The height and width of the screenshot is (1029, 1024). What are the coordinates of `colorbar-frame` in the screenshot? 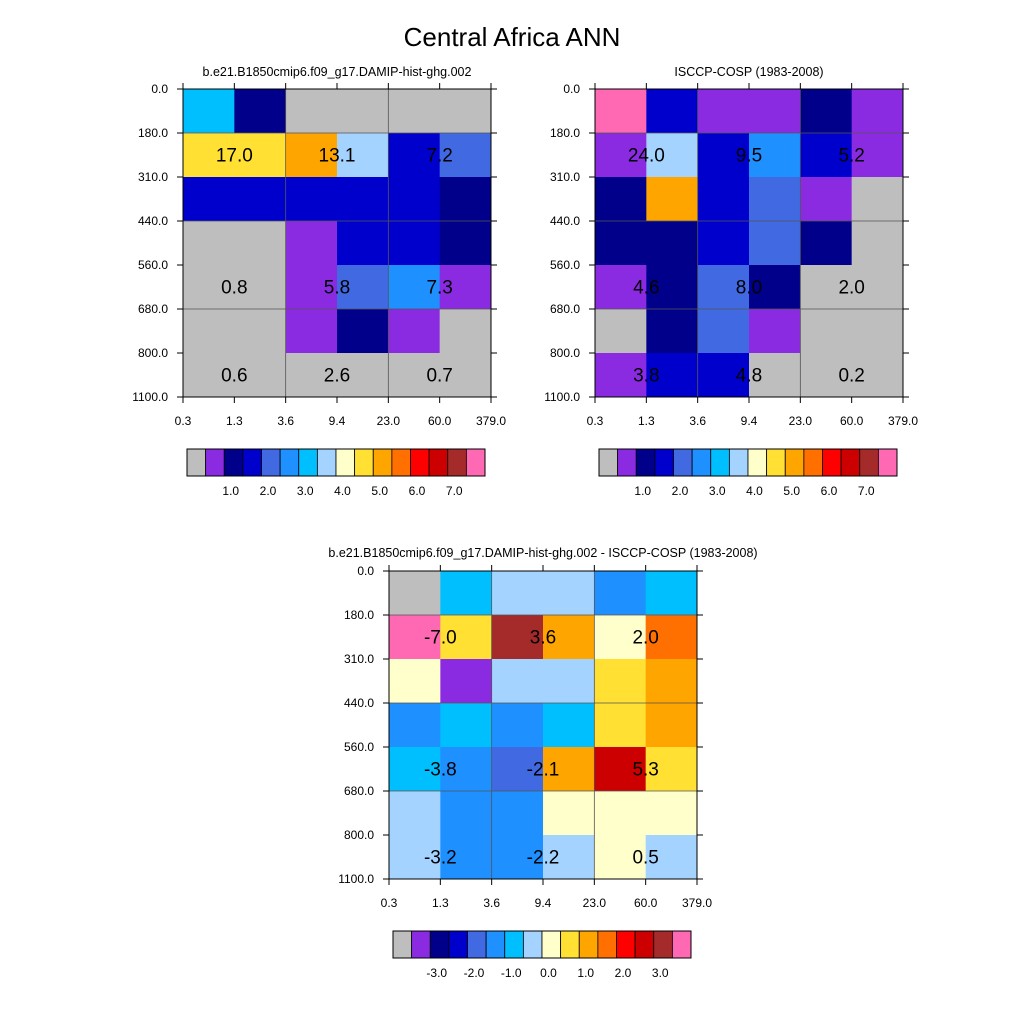 It's located at (336, 462).